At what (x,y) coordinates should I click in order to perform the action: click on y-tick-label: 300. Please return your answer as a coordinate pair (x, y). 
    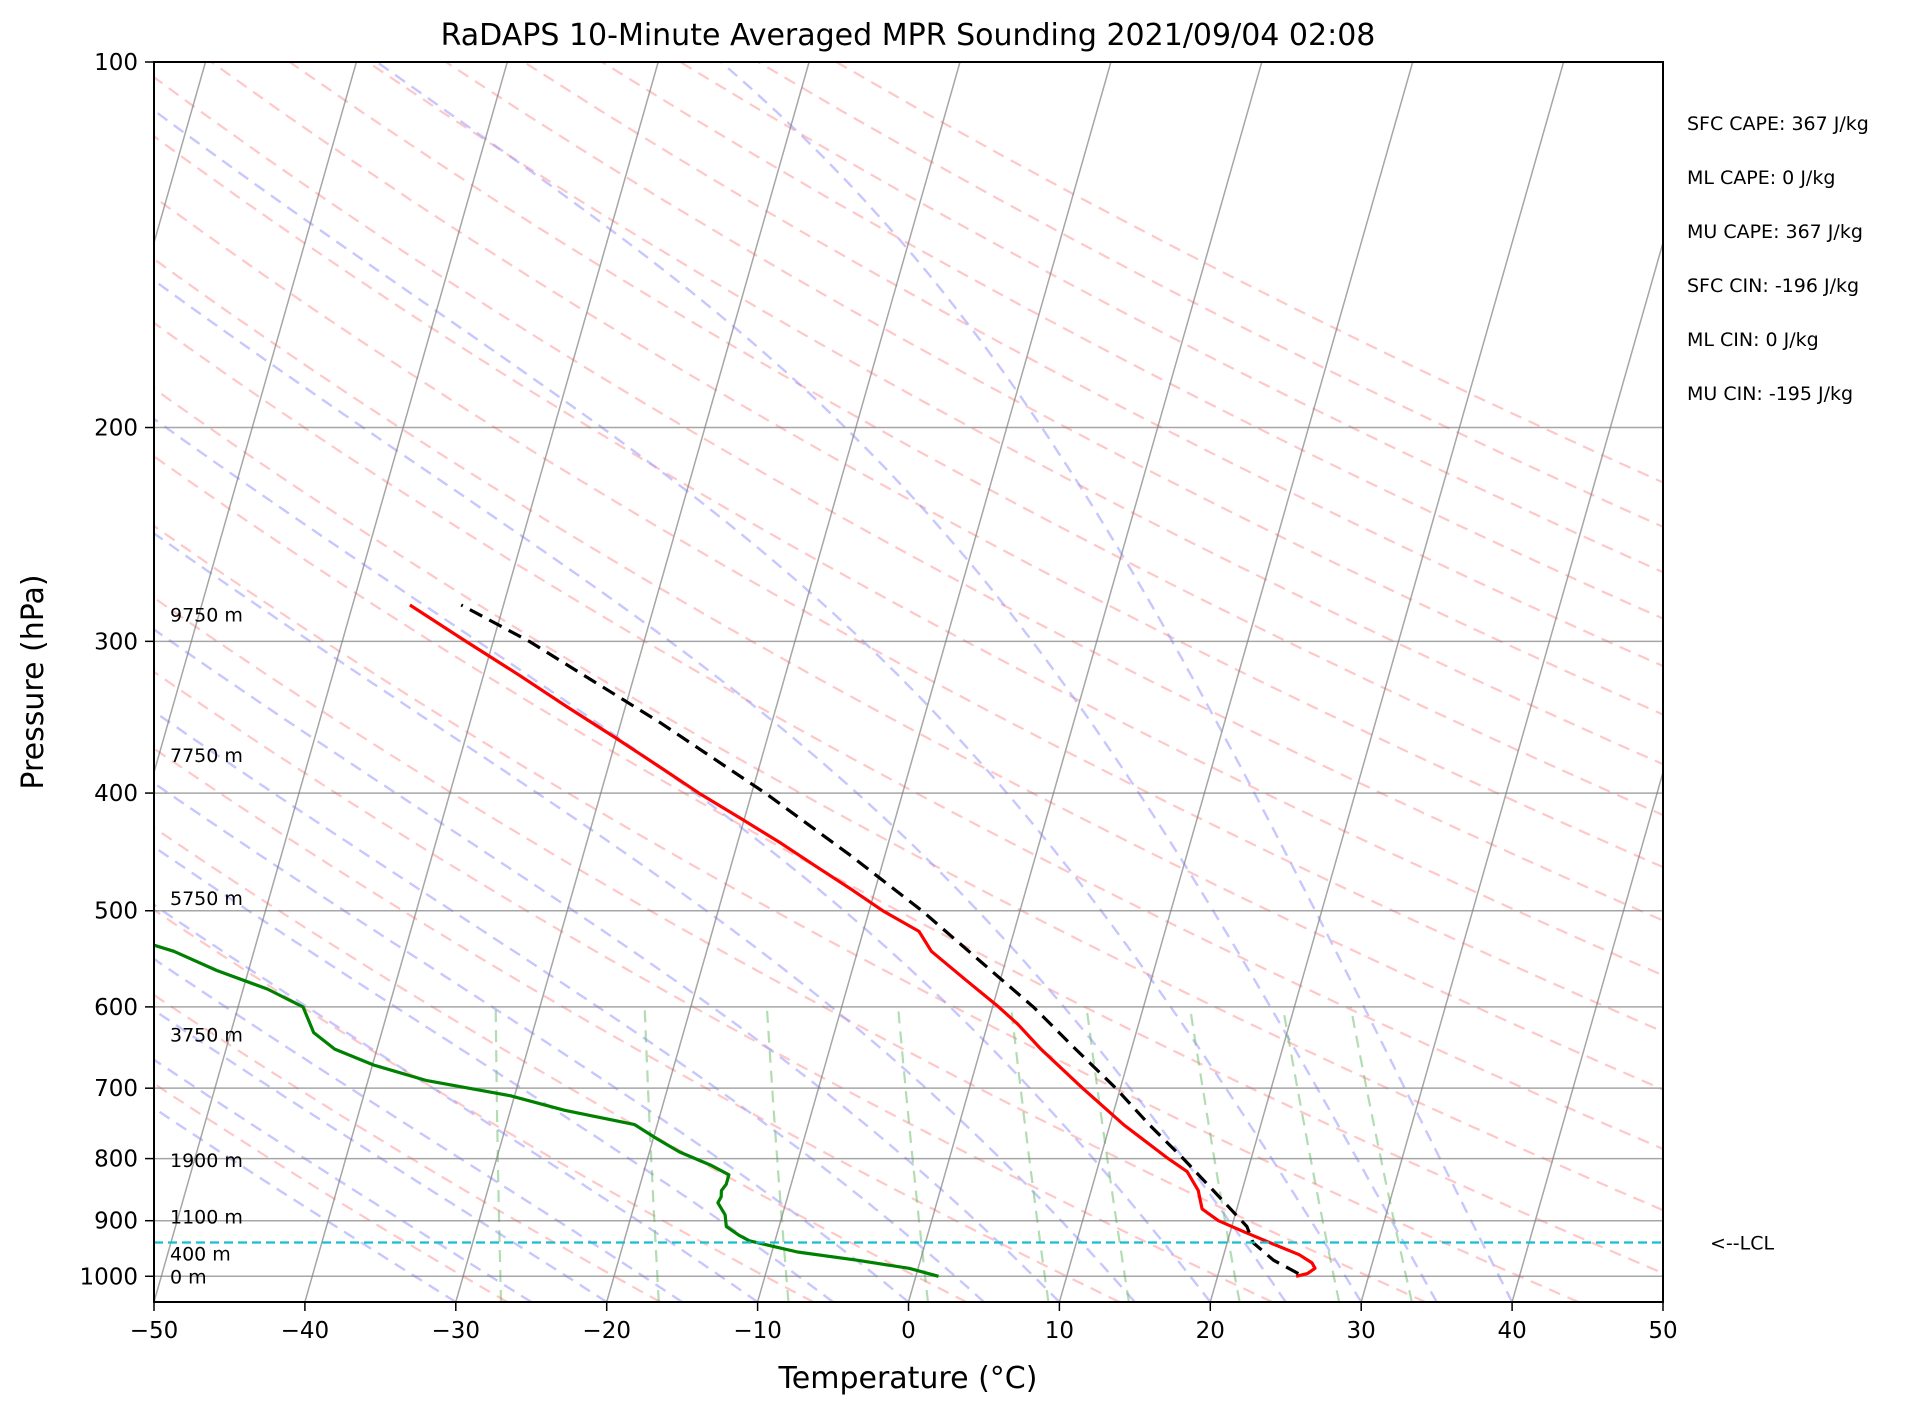
    Looking at the image, I should click on (116, 642).